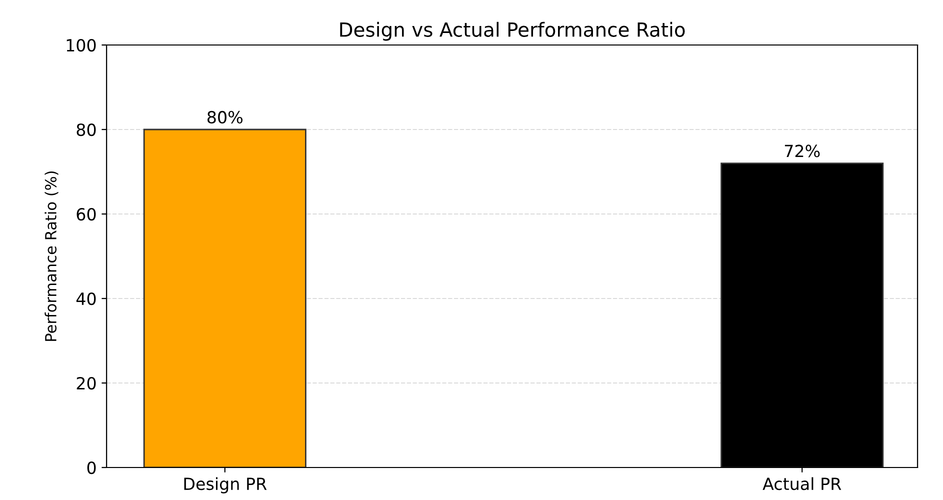 The width and height of the screenshot is (943, 500). What do you see at coordinates (86, 129) in the screenshot?
I see `y-tick-label: 80` at bounding box center [86, 129].